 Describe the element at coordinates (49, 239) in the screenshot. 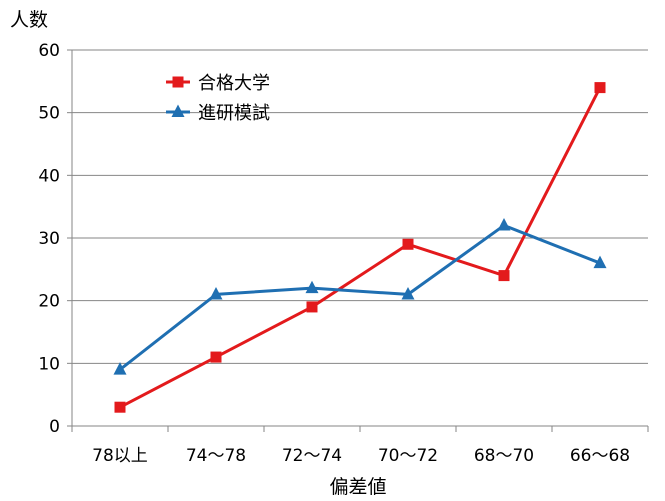

I see `y-tick-label: 30` at that location.